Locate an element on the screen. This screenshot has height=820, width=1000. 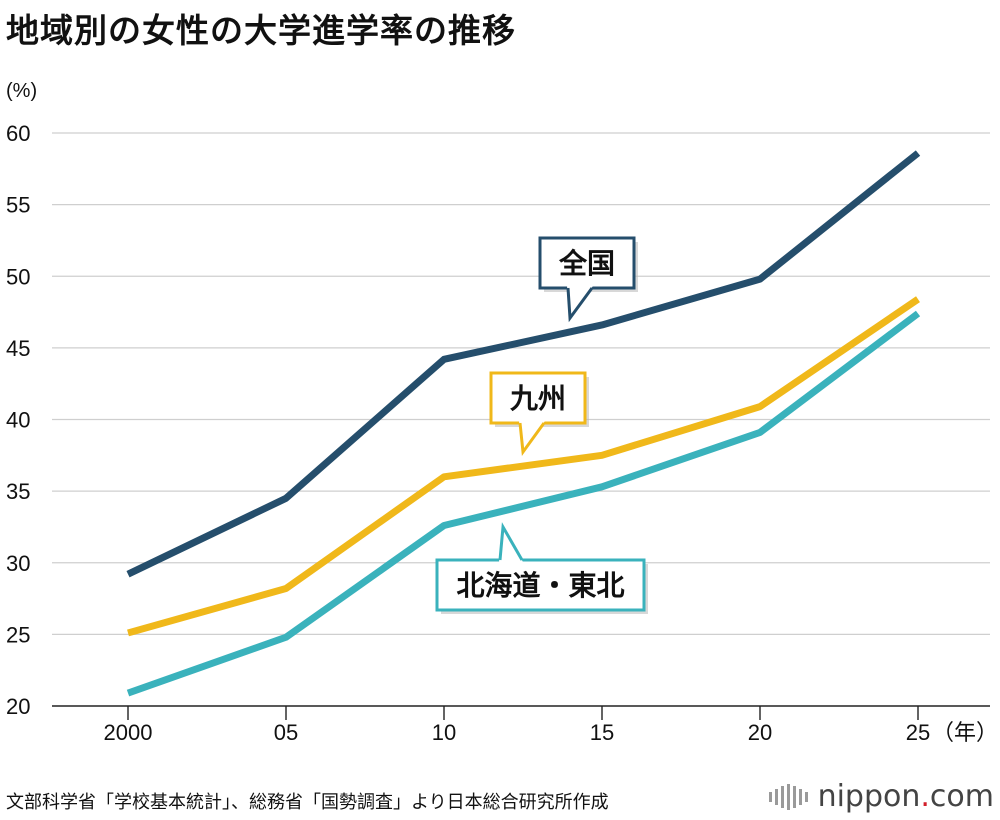
series-label-text: 九州 is located at coordinates (538, 398).